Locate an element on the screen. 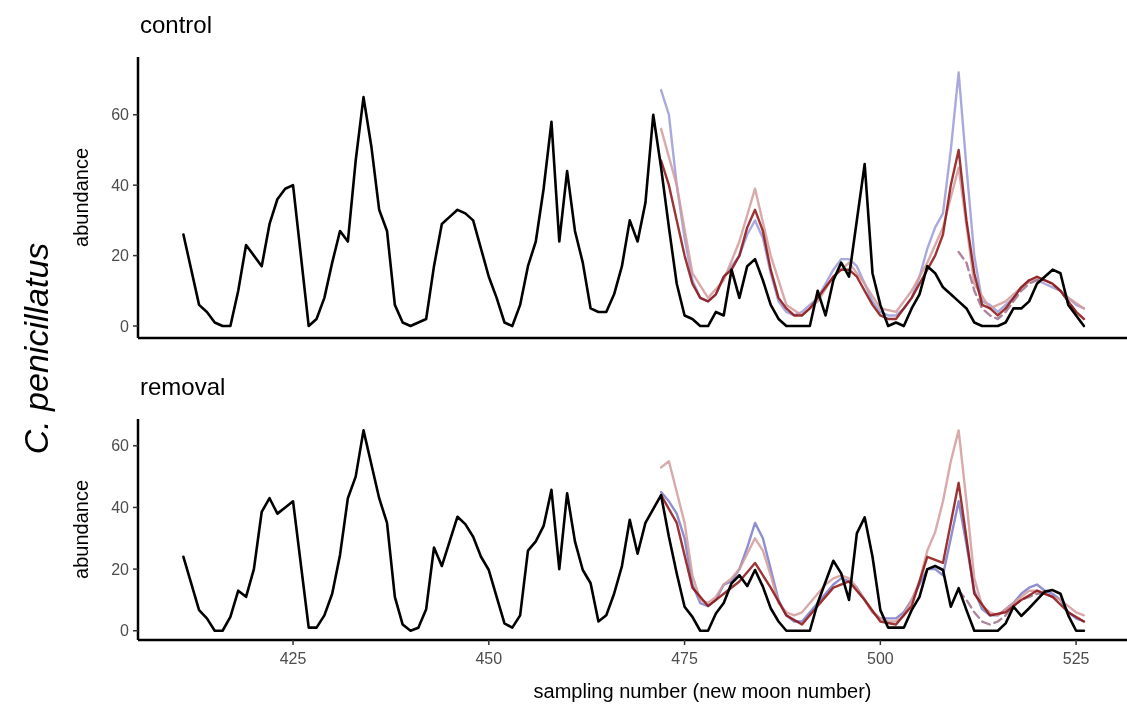 Image resolution: width=1127 pixels, height=711 pixels. x-tick-label: 450 is located at coordinates (489, 658).